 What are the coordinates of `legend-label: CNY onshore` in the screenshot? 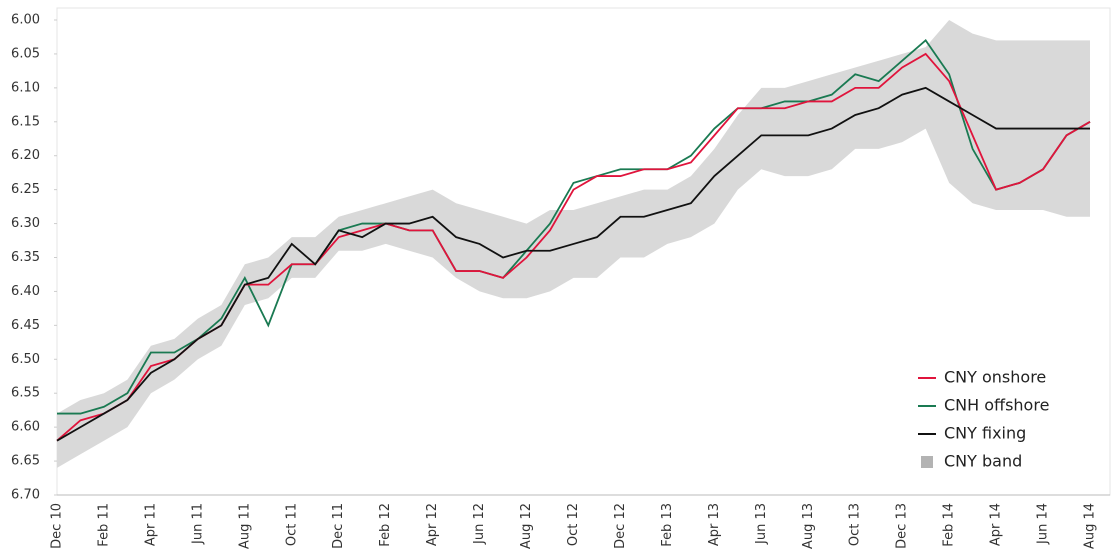 It's located at (995, 377).